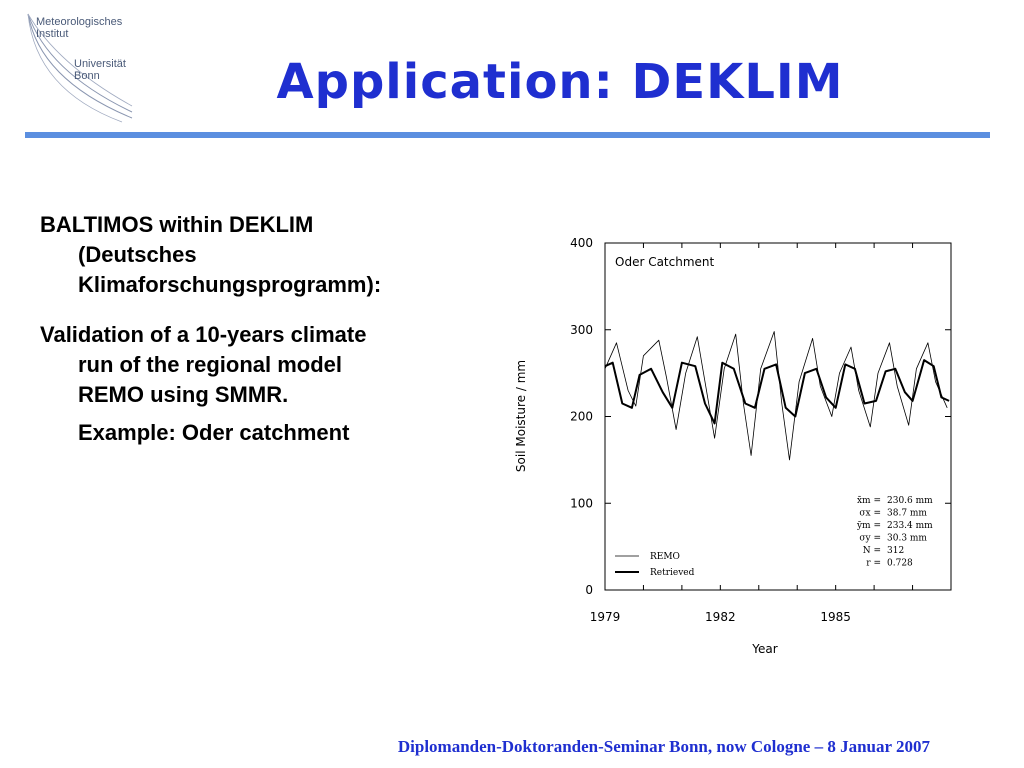 The height and width of the screenshot is (768, 1024). I want to click on logo-text-4: Bonn, so click(87, 76).